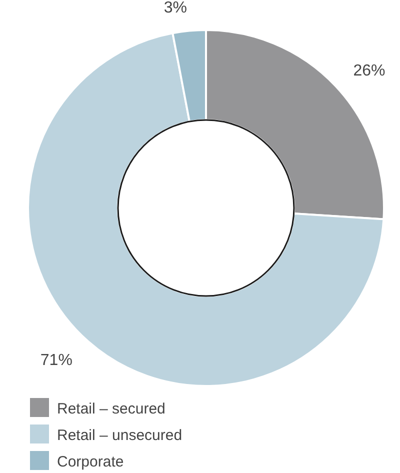 The width and height of the screenshot is (400, 473). I want to click on data-label: 71%, so click(56, 361).